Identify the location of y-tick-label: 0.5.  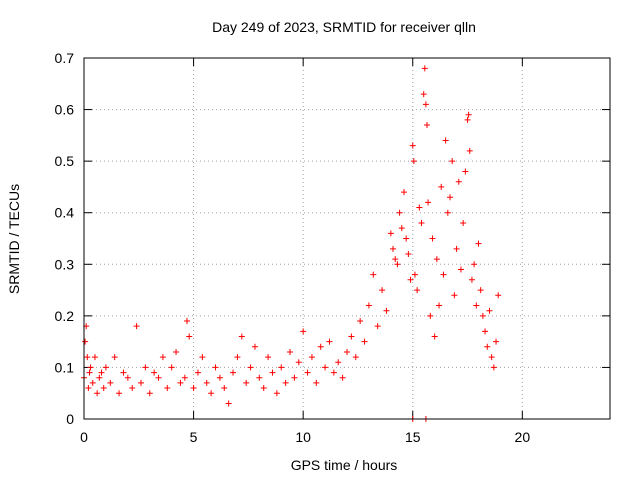
(65, 161).